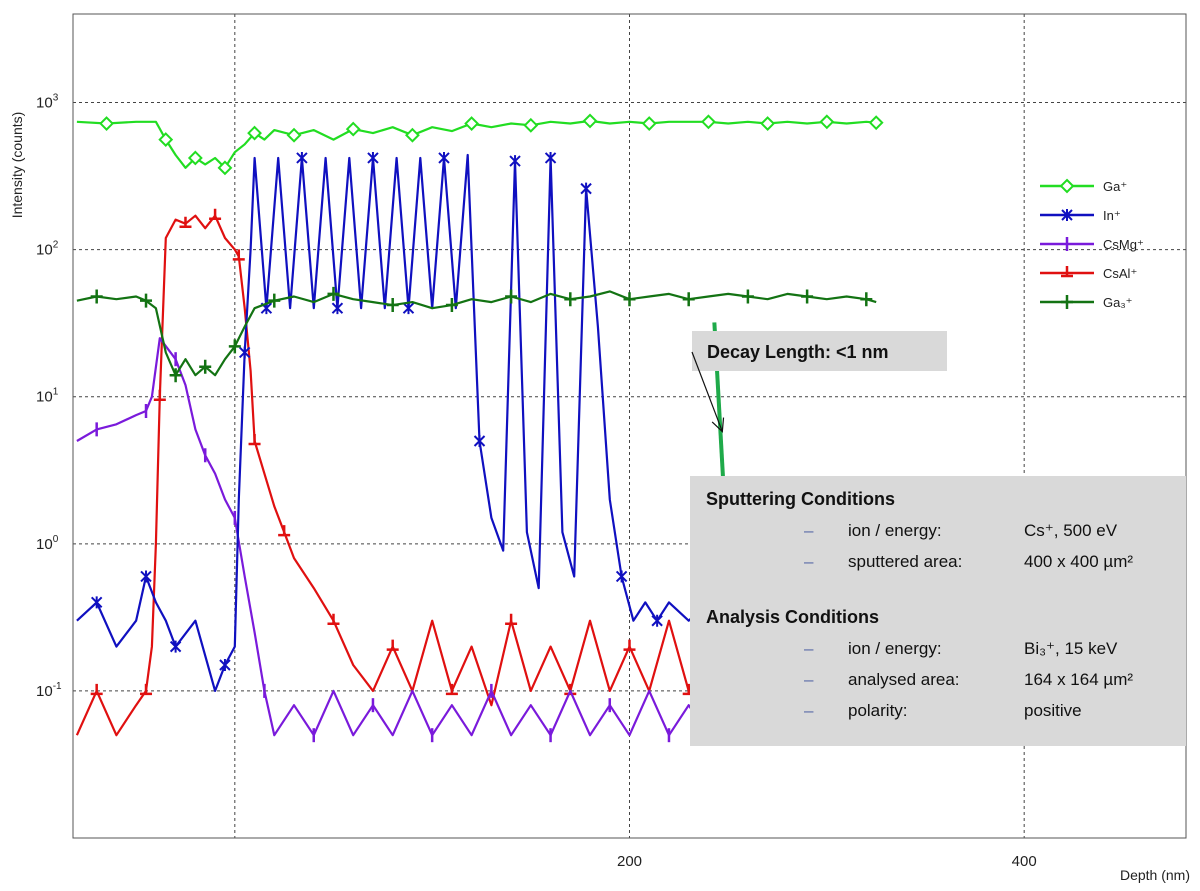 The height and width of the screenshot is (891, 1200). What do you see at coordinates (1123, 244) in the screenshot?
I see `legend-label: CsMg⁺` at bounding box center [1123, 244].